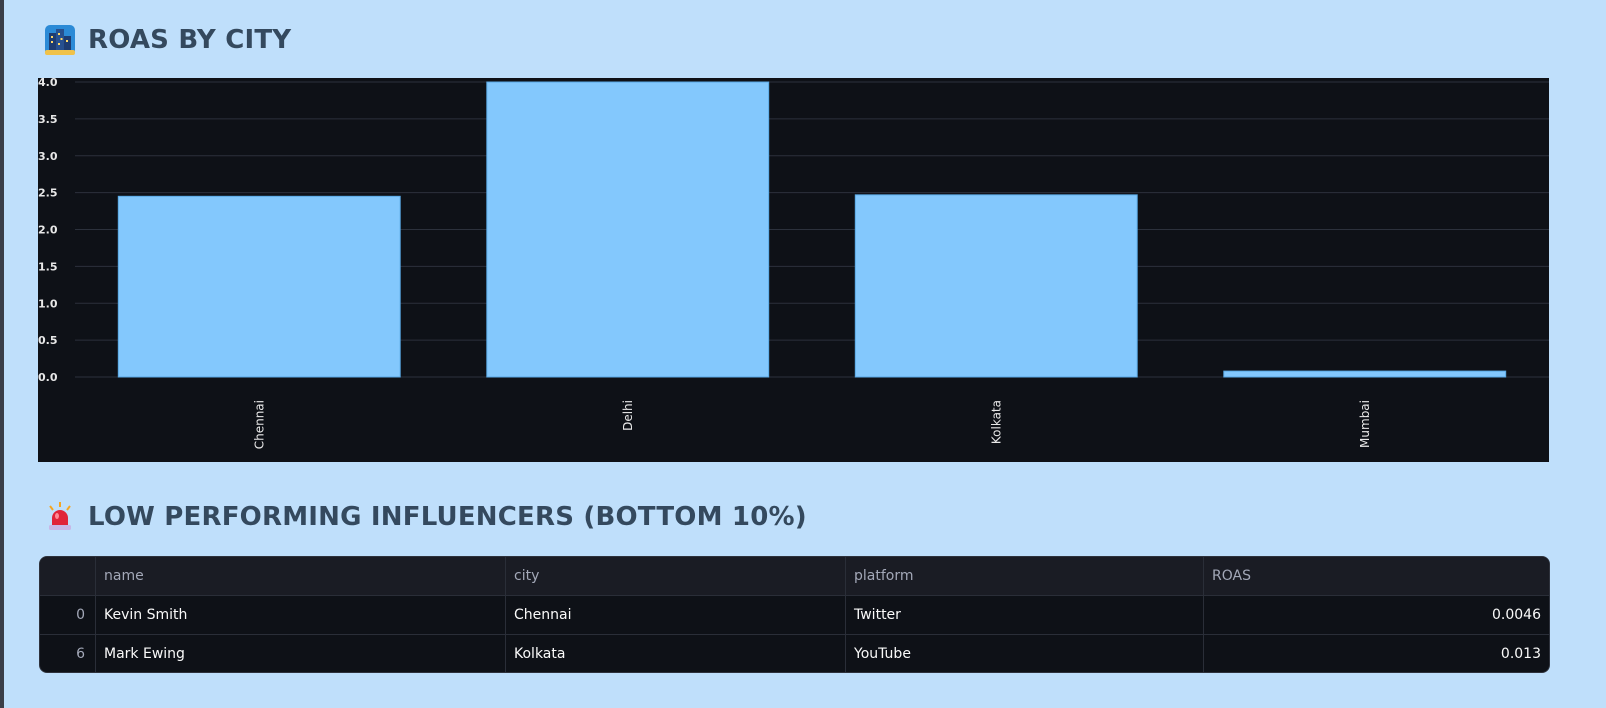 This screenshot has height=708, width=1606. I want to click on name-cell: Mark Ewing, so click(301, 653).